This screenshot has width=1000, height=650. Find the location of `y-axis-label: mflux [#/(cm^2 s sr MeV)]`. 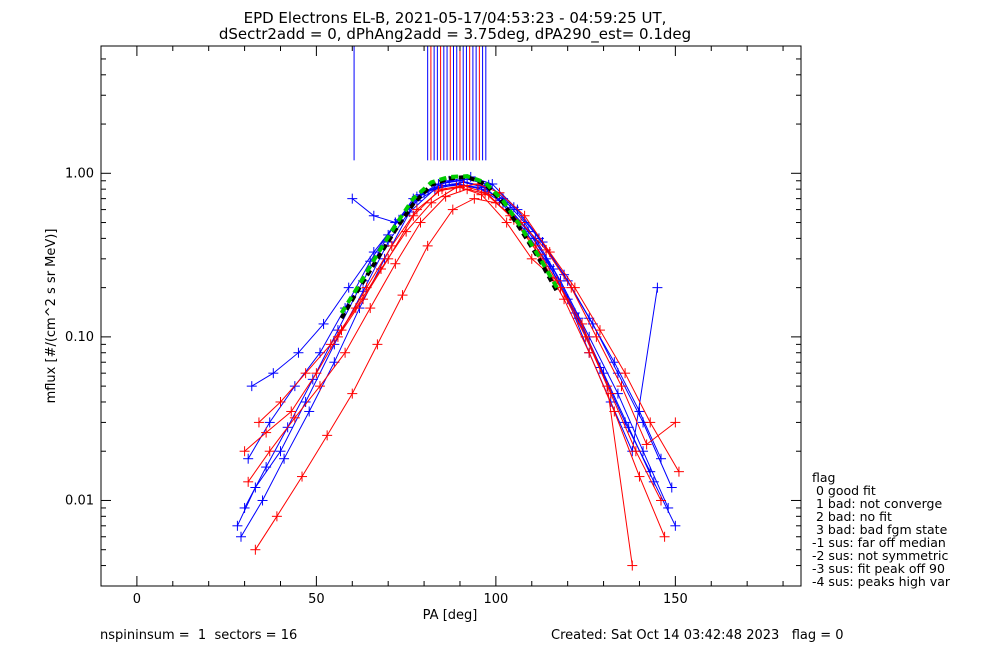

y-axis-label: mflux [#/(cm^2 s sr MeV)] is located at coordinates (51, 316).